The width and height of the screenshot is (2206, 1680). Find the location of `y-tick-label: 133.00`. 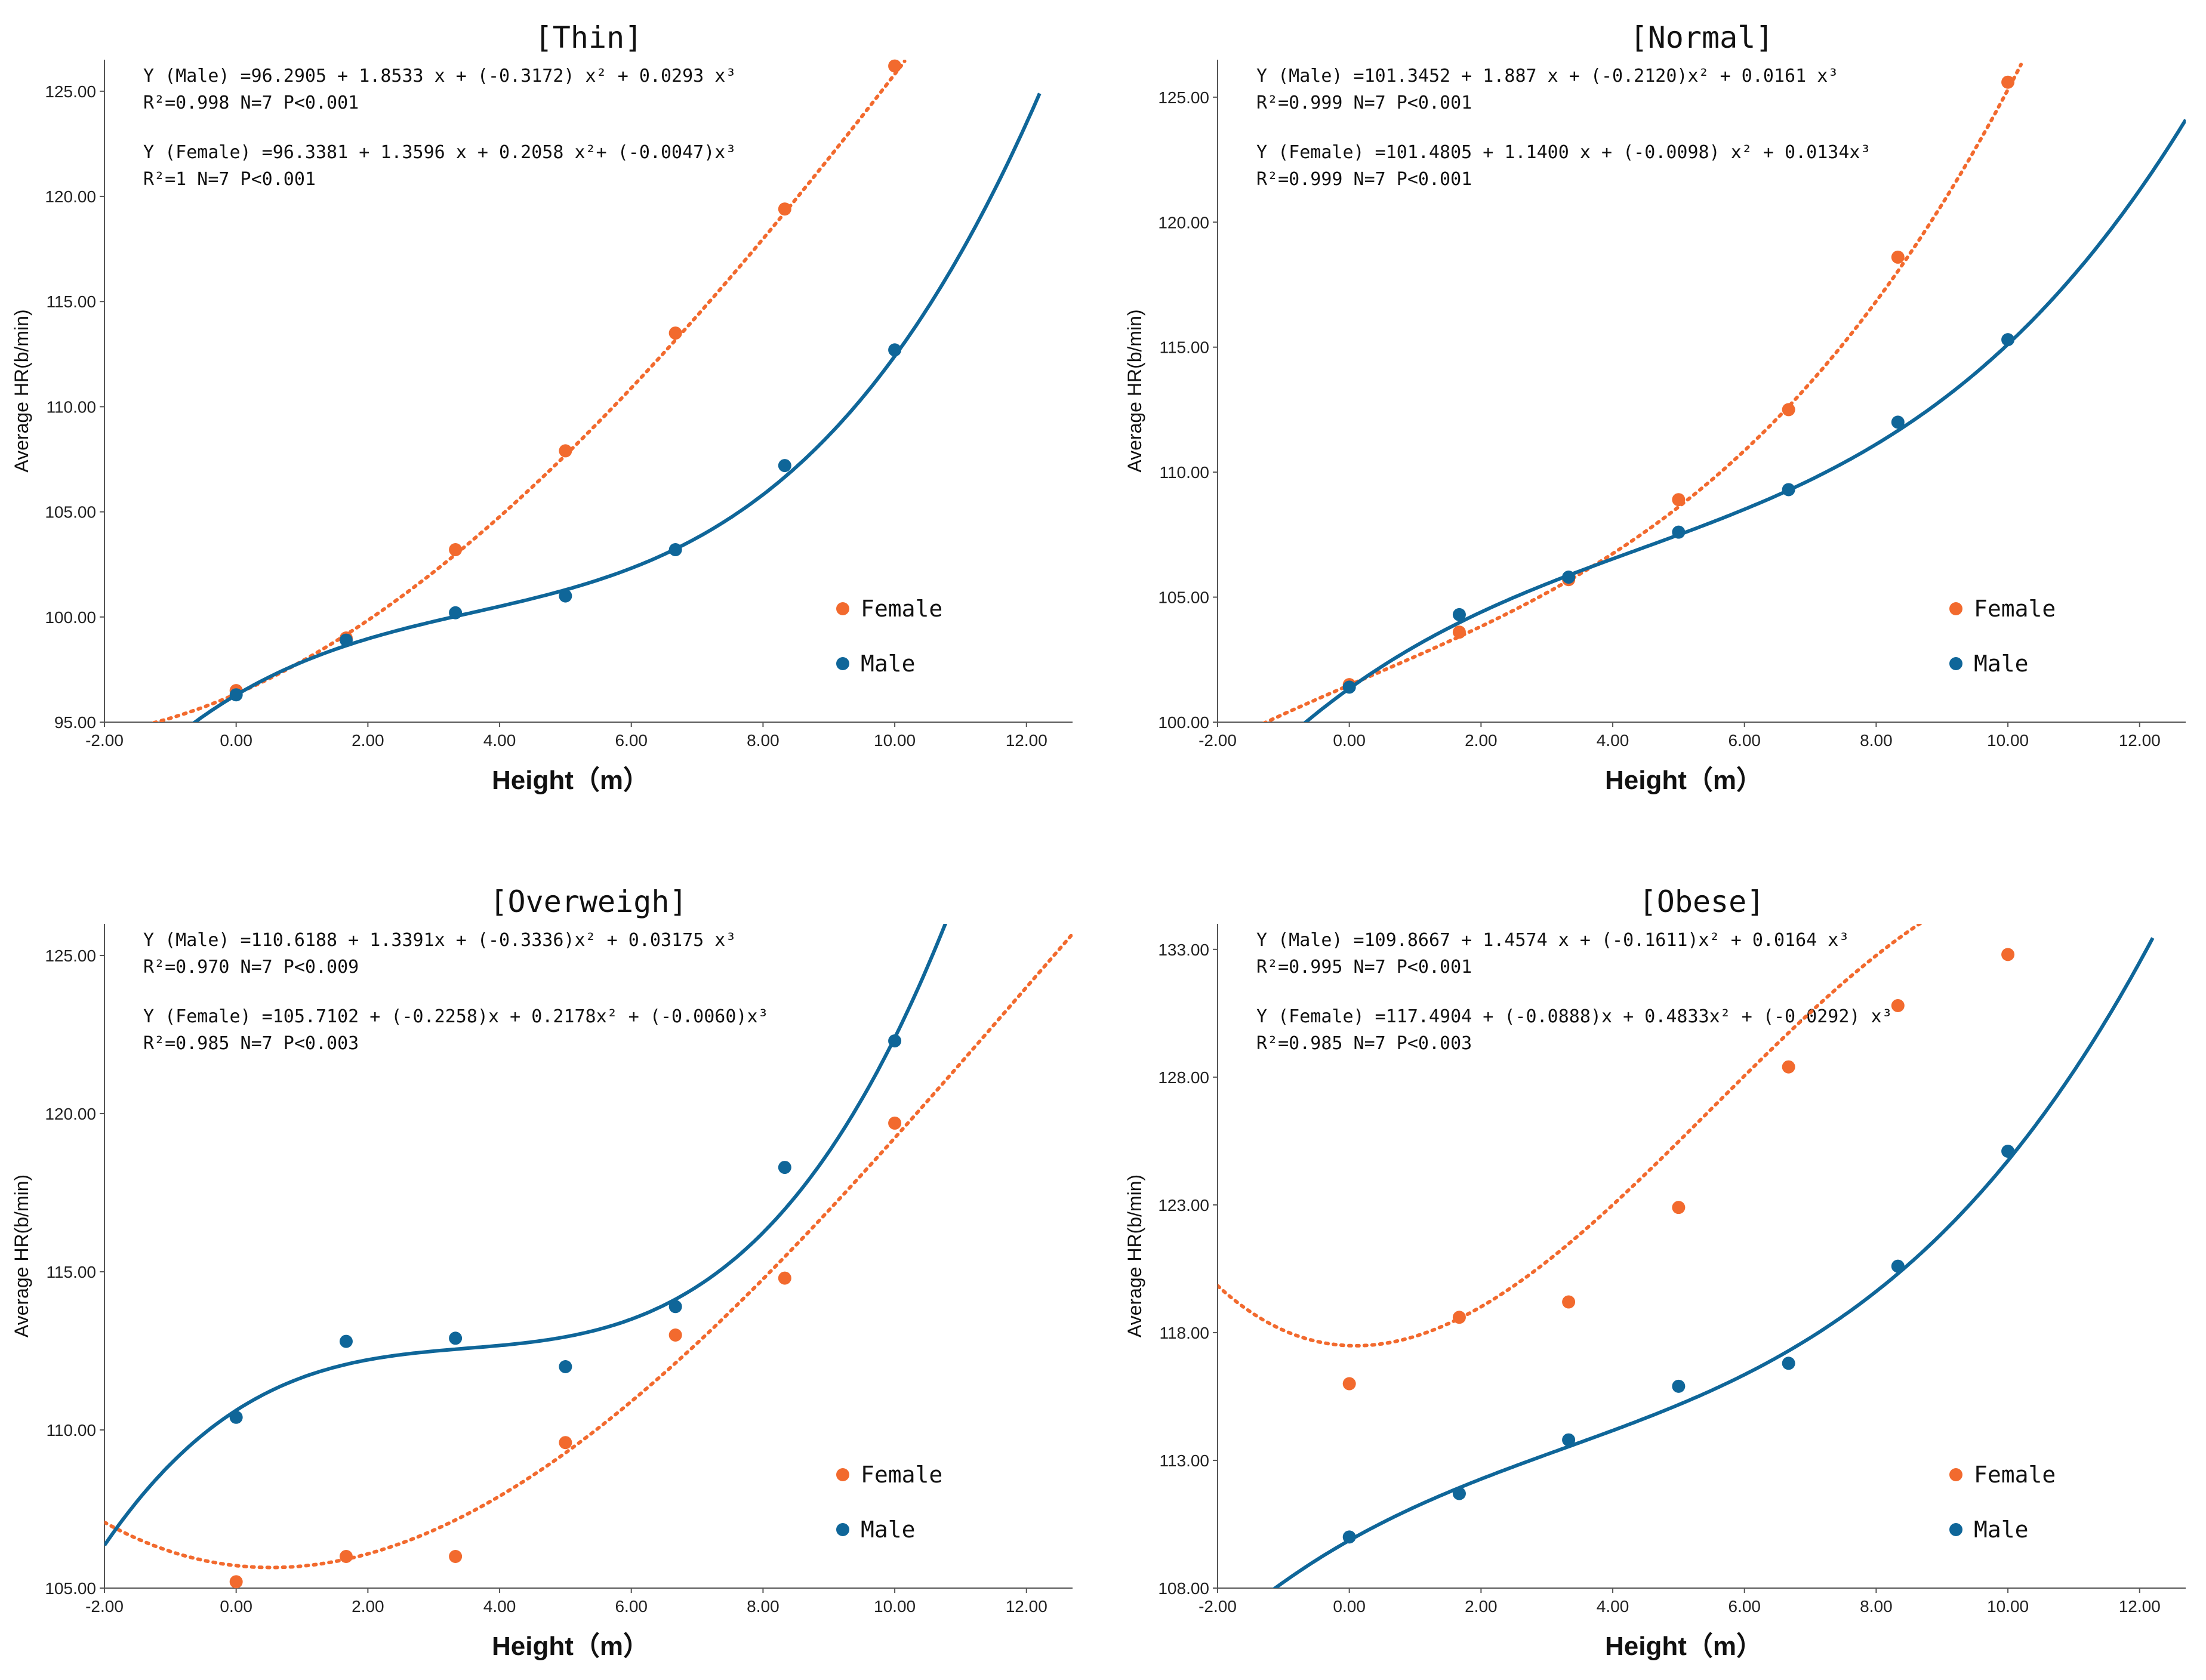

y-tick-label: 133.00 is located at coordinates (1183, 950).